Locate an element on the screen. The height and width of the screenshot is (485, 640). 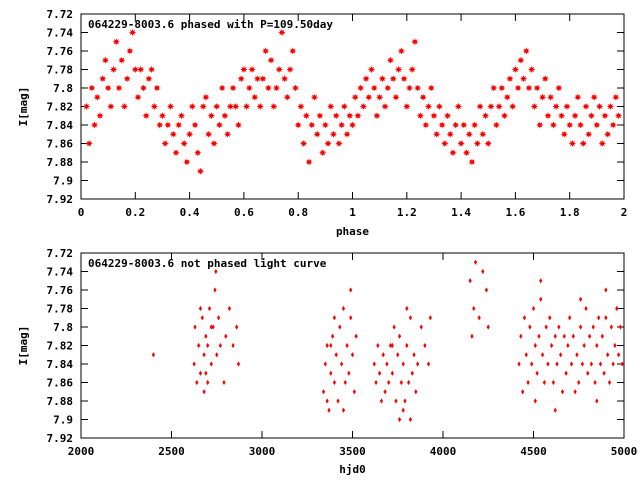
unphased-ytick-label: 7.78 is located at coordinates (60, 309).